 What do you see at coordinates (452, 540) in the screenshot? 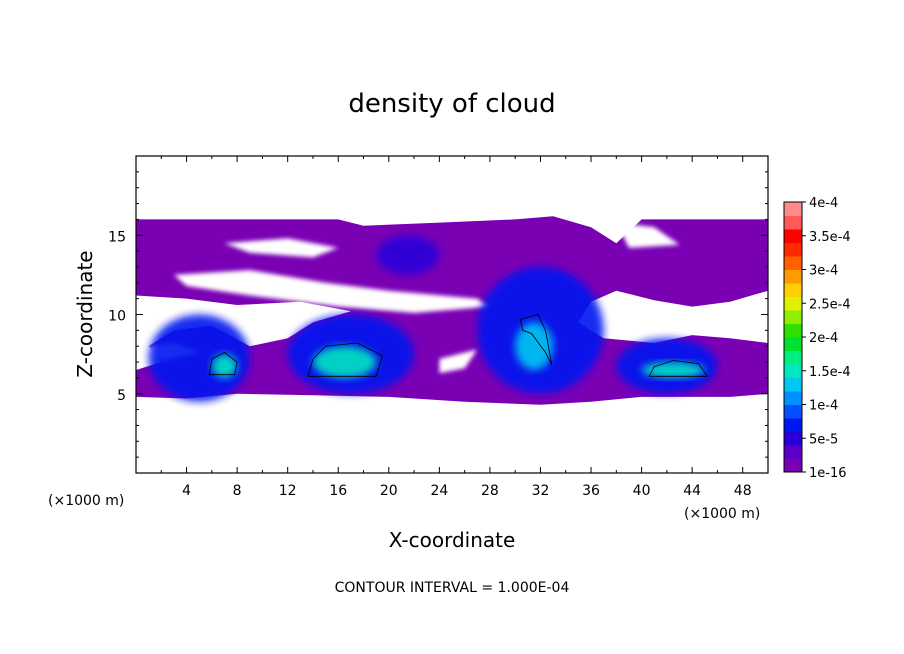
I see `x-axis-label: X-coordinate` at bounding box center [452, 540].